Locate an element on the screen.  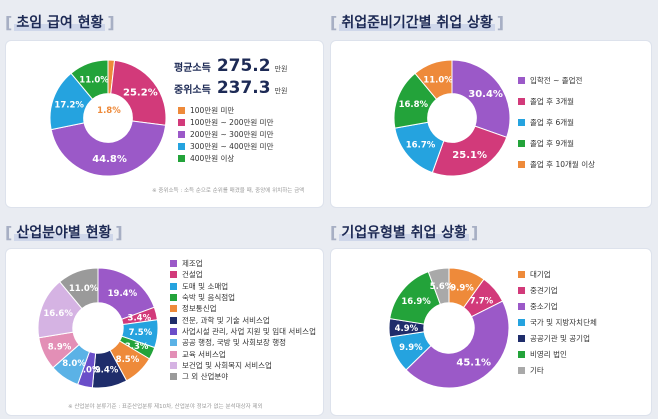
legend-label: 비영리 법인 is located at coordinates (548, 354).